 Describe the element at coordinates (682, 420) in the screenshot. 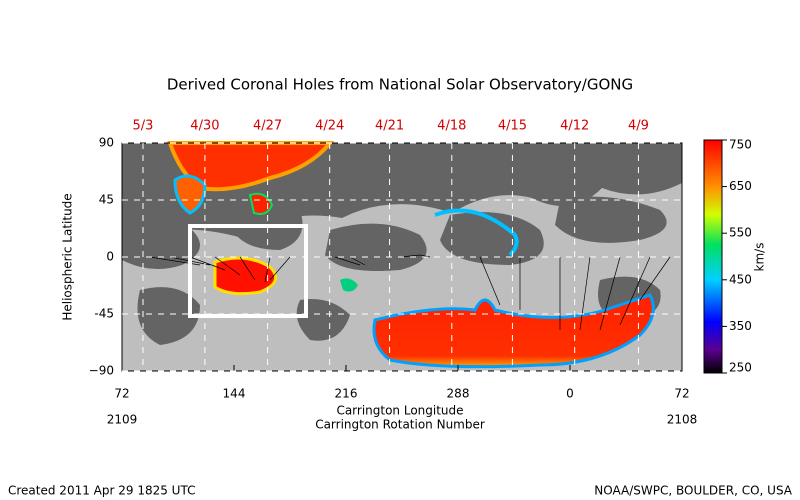

I see `rotation-label: 2108` at that location.